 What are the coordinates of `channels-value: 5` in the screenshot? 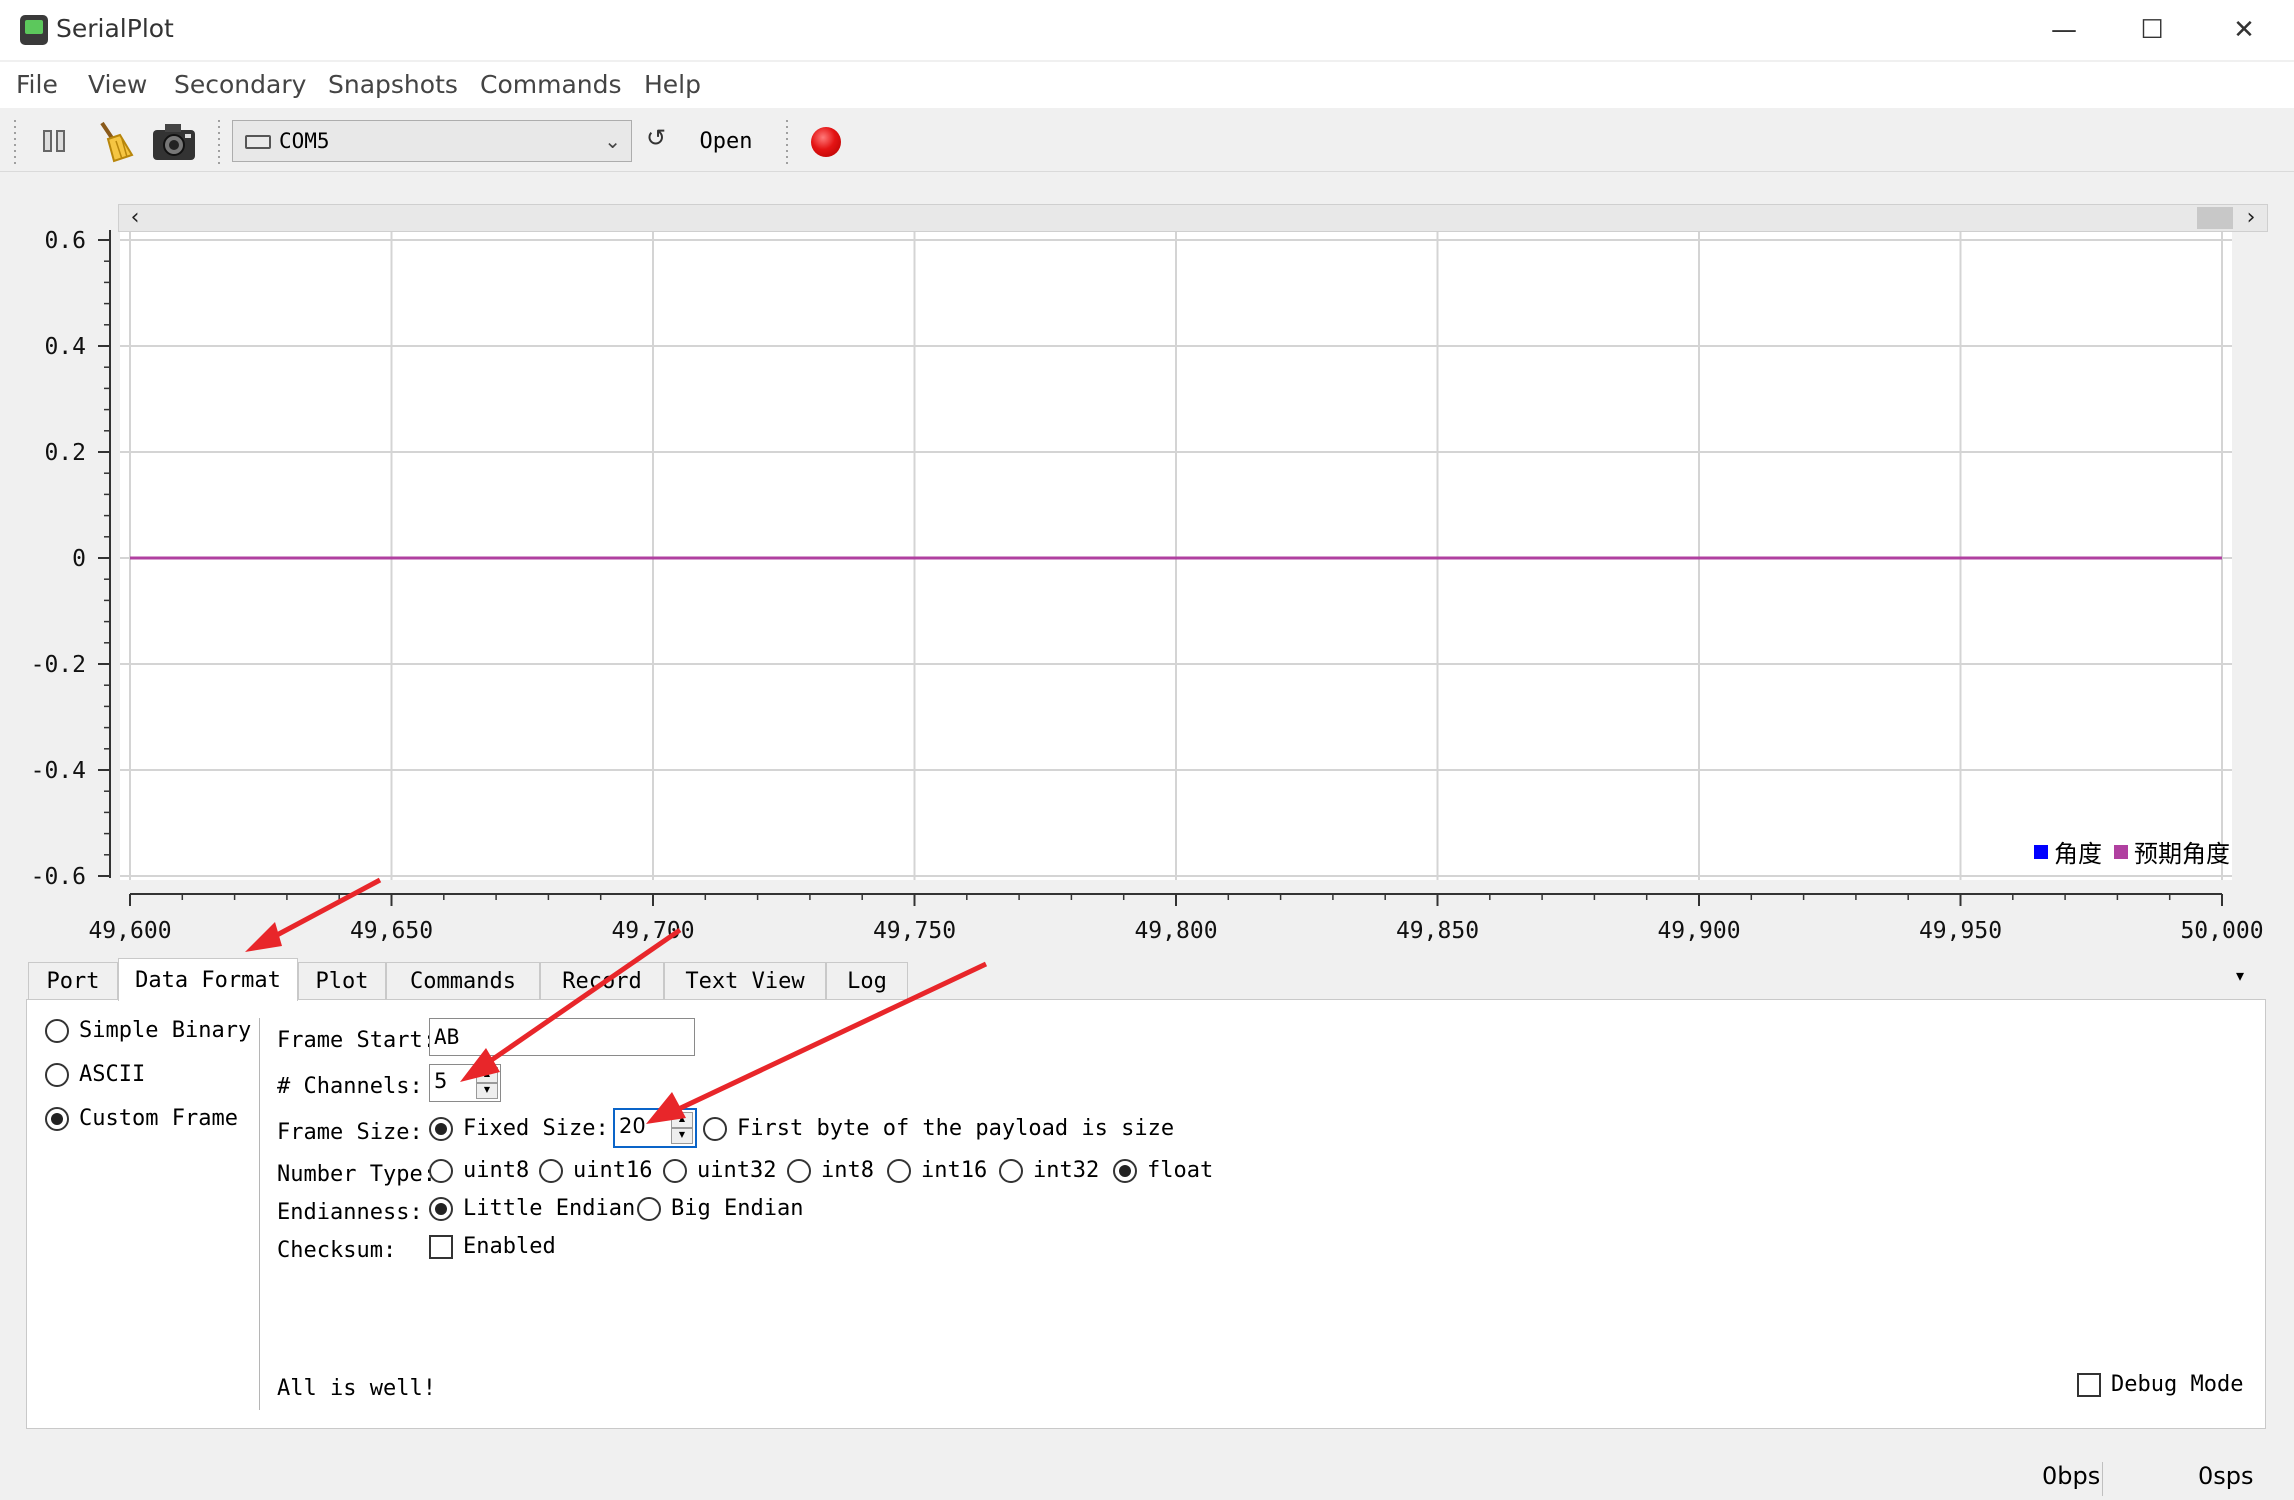 It's located at (441, 1081).